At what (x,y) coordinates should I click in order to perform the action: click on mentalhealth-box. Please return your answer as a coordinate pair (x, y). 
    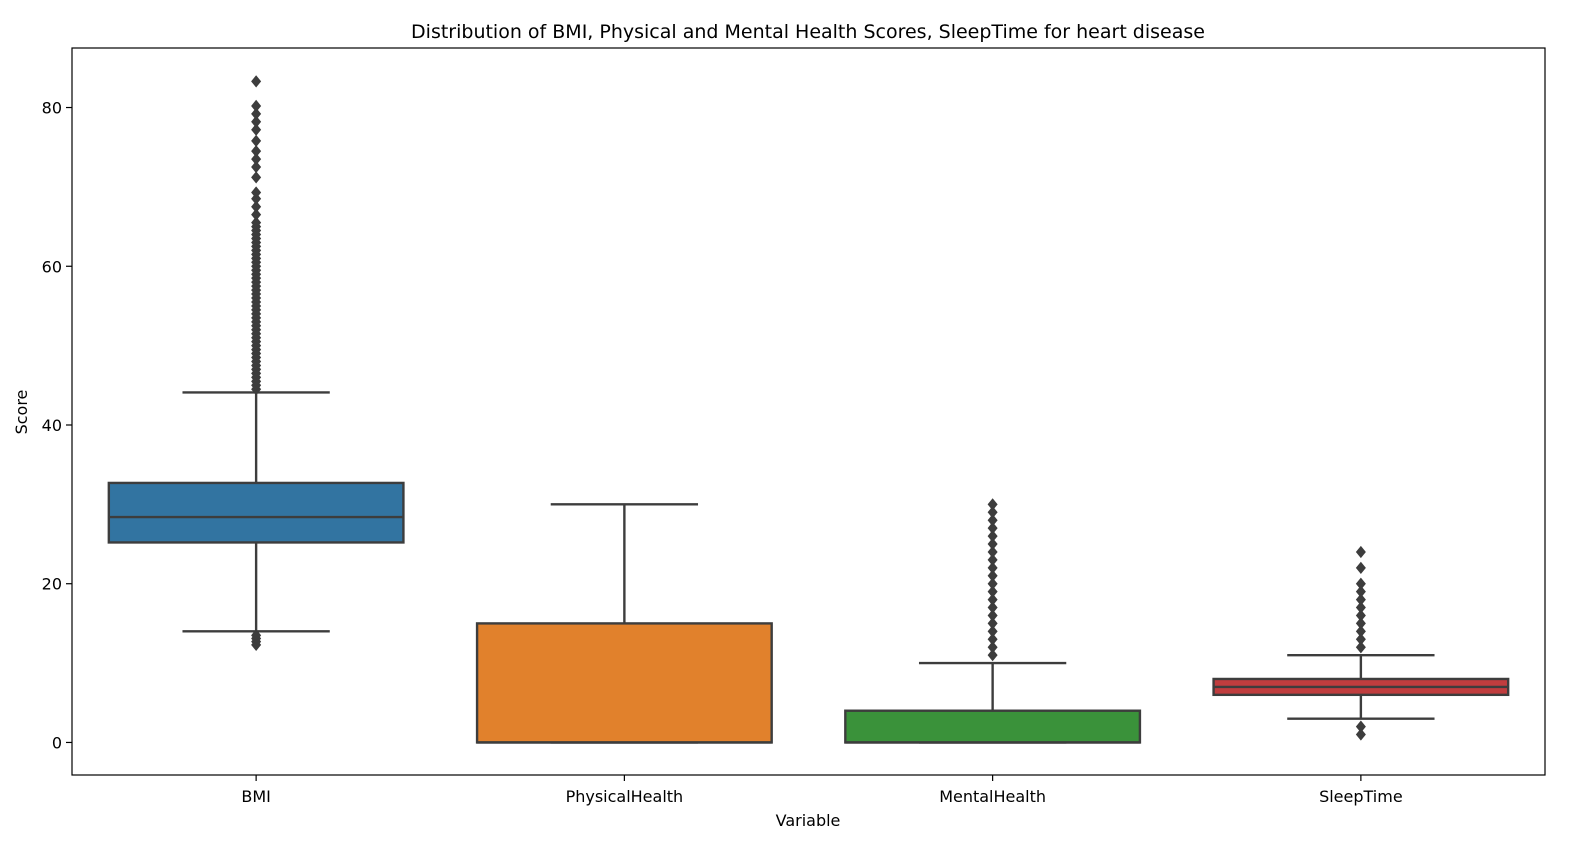
    Looking at the image, I should click on (993, 726).